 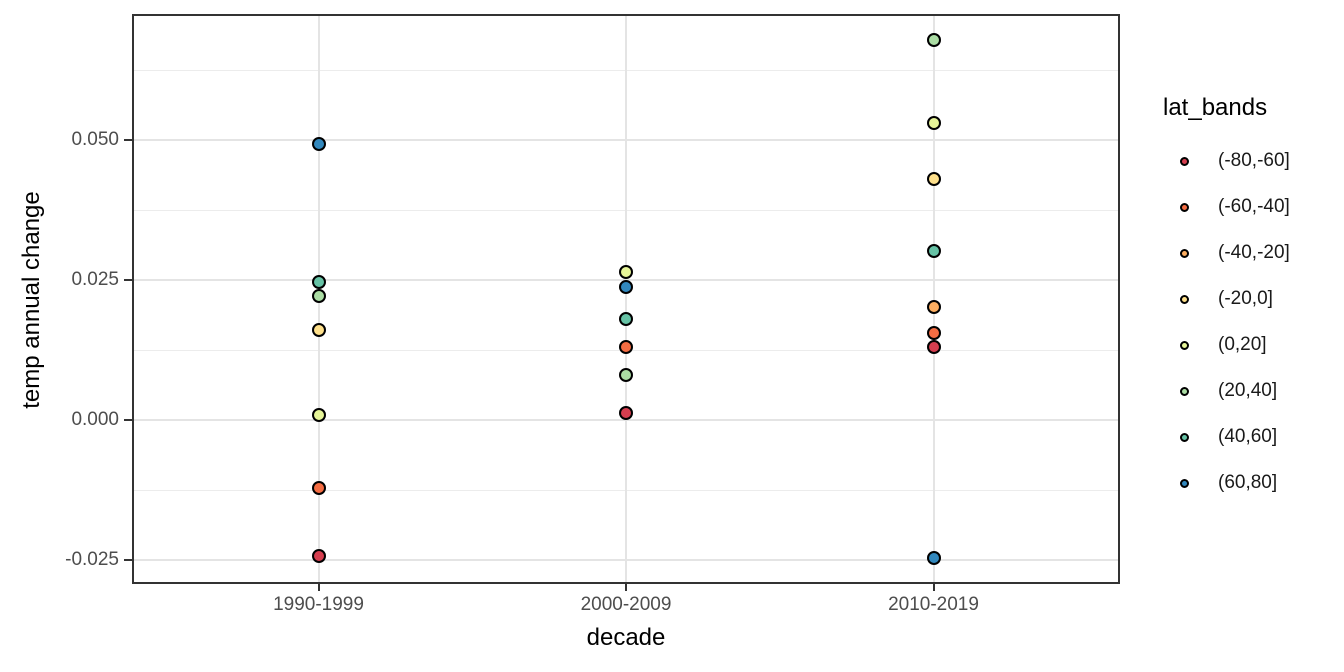 What do you see at coordinates (1254, 252) in the screenshot?
I see `legend-item-label: (-40,-20]` at bounding box center [1254, 252].